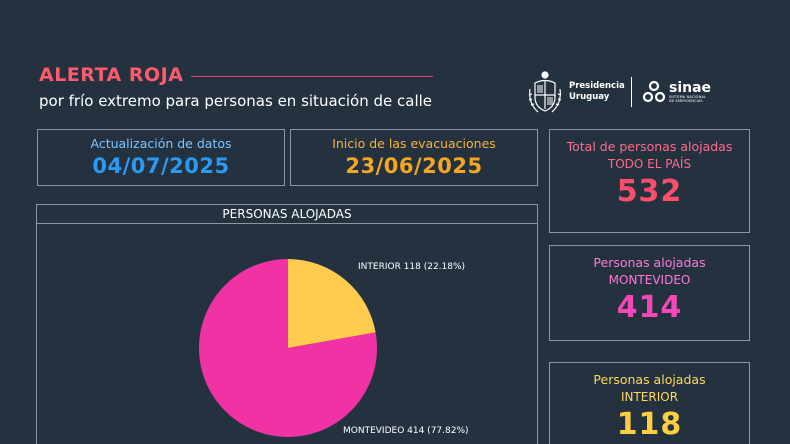 This screenshot has width=790, height=444. What do you see at coordinates (411, 267) in the screenshot?
I see `pie-label-interior: INTERIOR 118 (22.18%)` at bounding box center [411, 267].